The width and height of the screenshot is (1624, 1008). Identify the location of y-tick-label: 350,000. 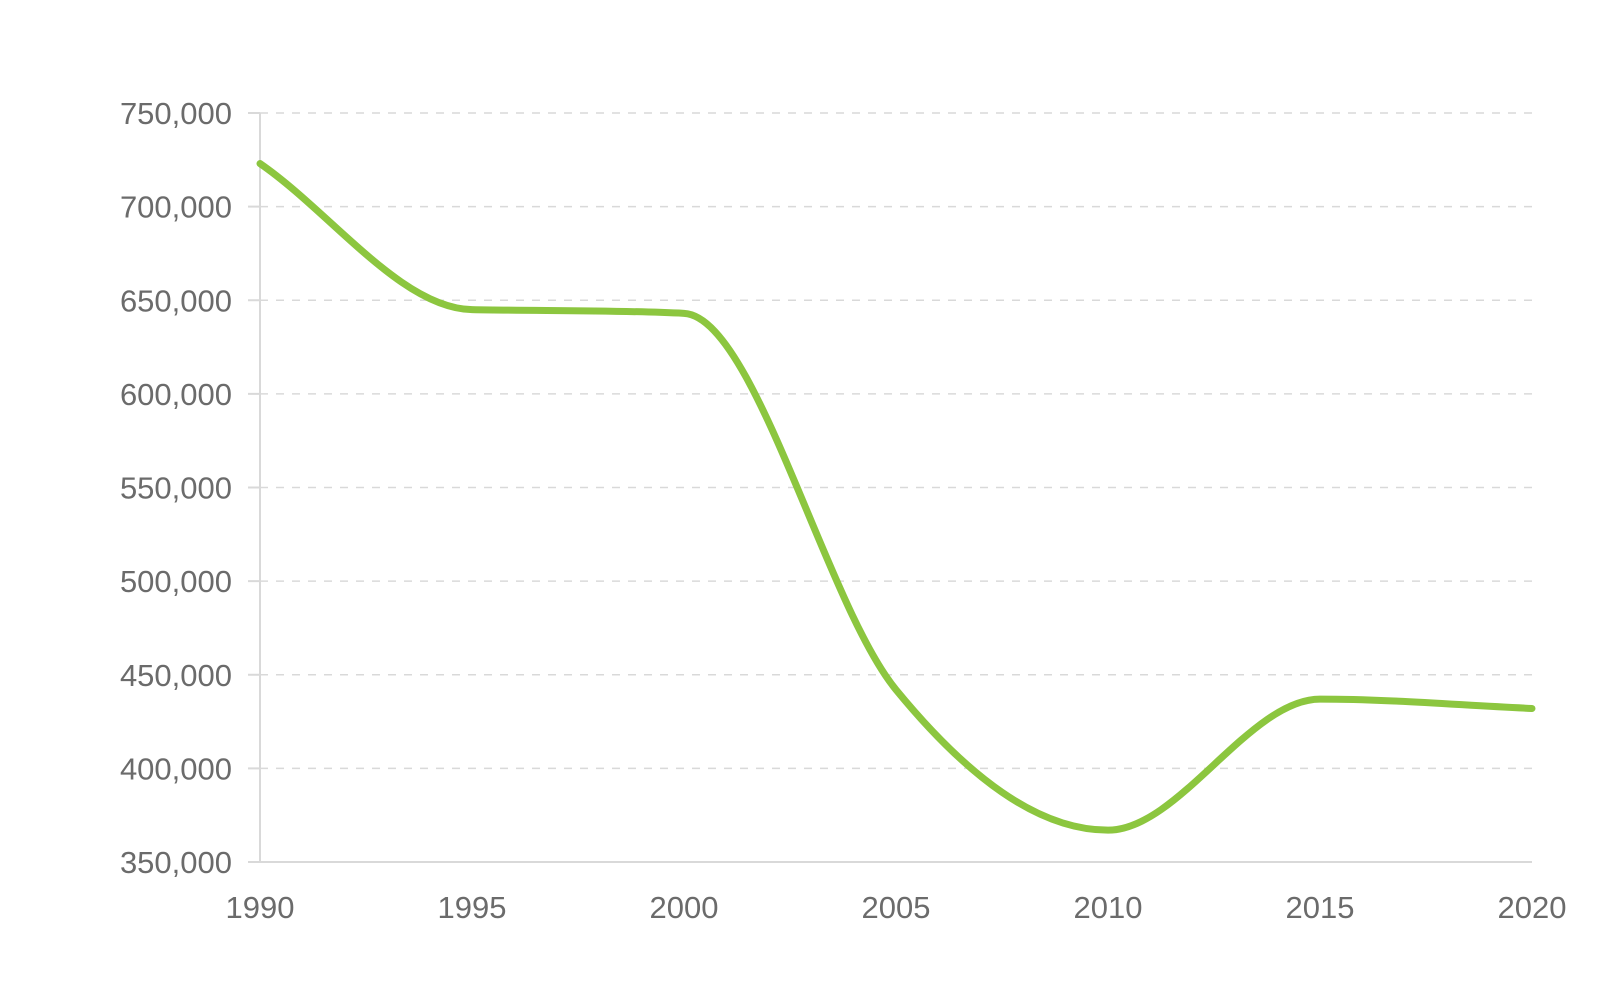
(176, 862).